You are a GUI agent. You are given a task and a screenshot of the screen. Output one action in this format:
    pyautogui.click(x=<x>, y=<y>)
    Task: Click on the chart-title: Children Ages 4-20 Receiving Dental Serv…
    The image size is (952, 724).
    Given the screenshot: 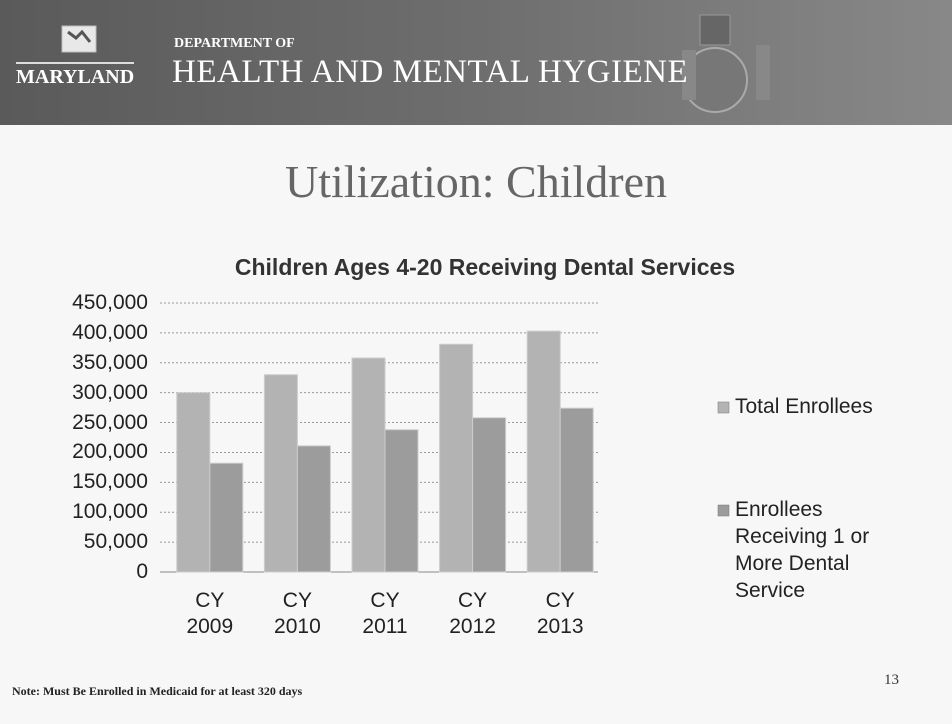 What is the action you would take?
    pyautogui.click(x=485, y=267)
    